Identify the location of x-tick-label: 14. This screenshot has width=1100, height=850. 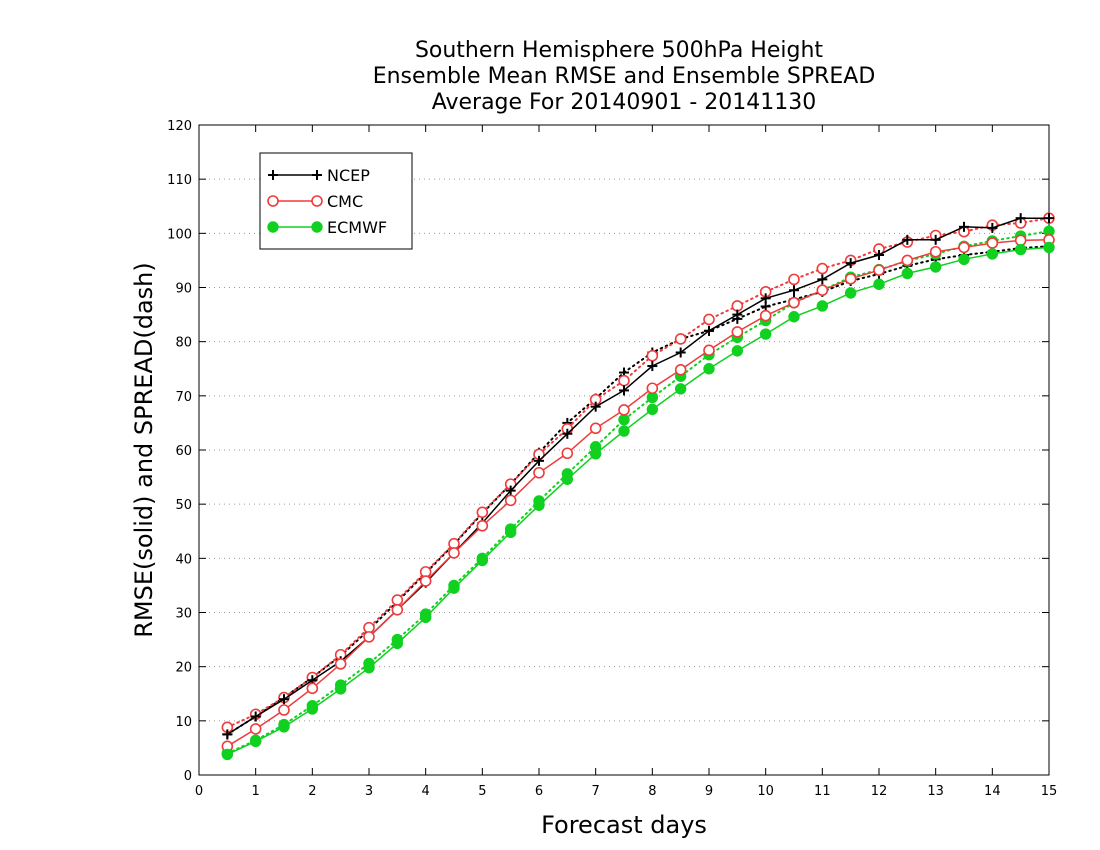
(992, 791).